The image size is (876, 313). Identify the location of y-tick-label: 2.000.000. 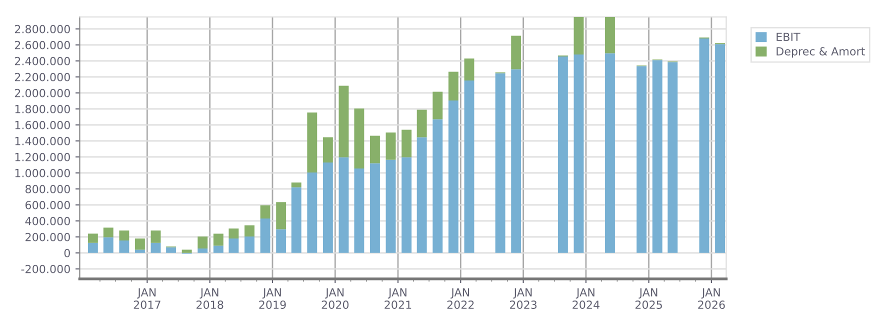
(42, 93).